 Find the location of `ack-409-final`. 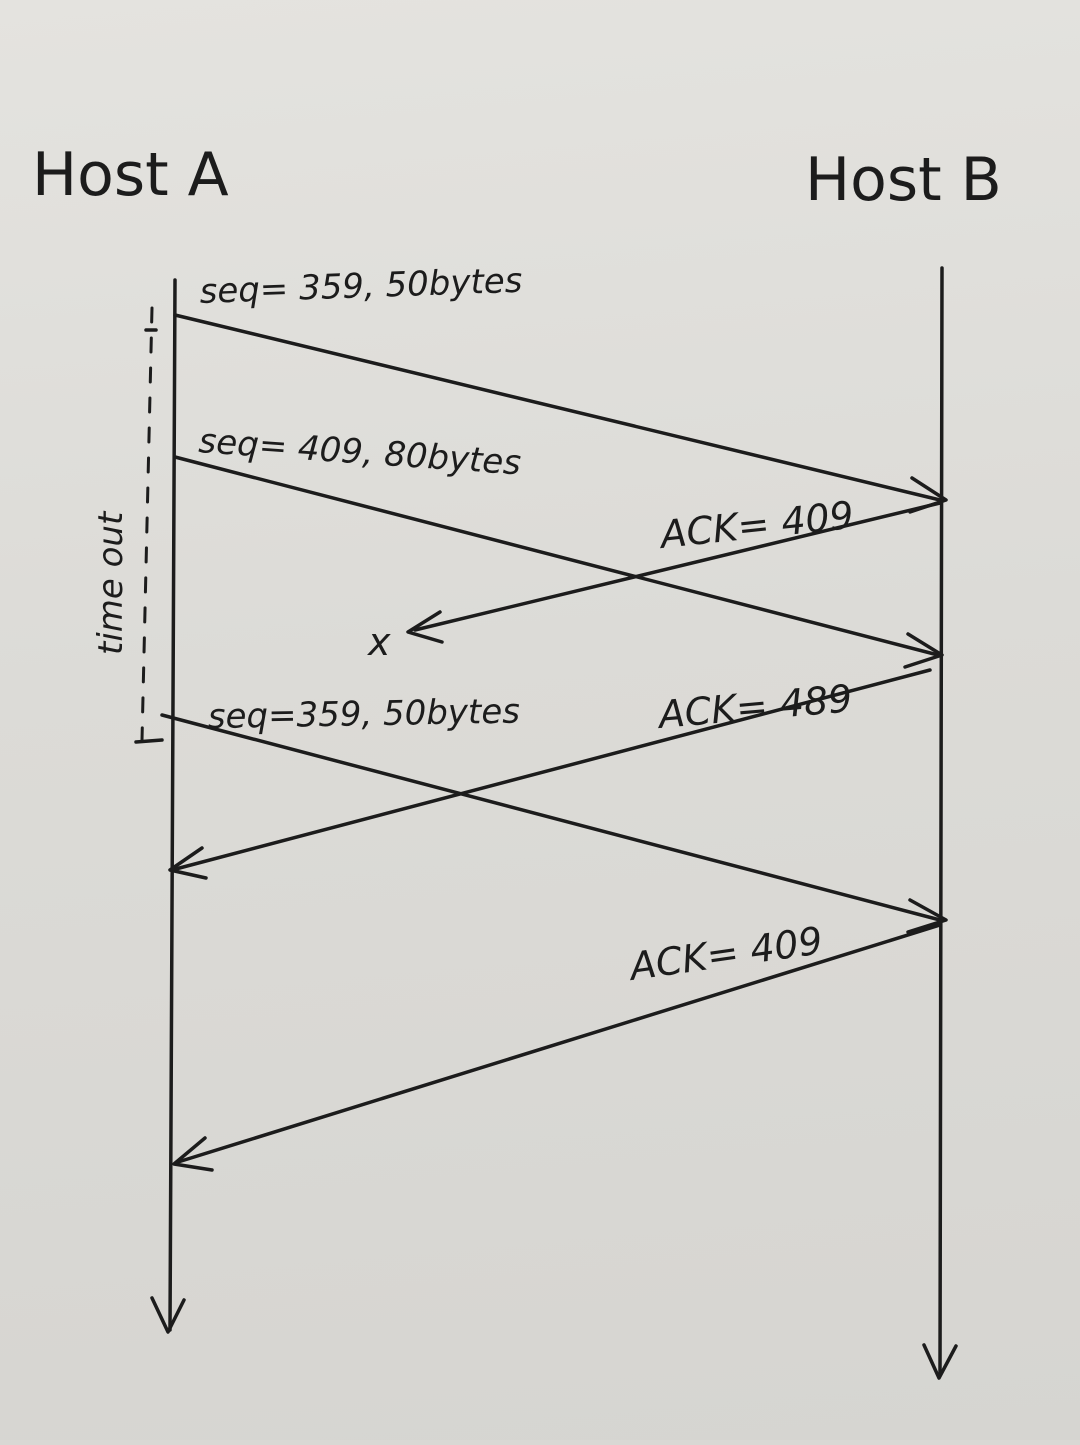

ack-409-final is located at coordinates (557, 1047).